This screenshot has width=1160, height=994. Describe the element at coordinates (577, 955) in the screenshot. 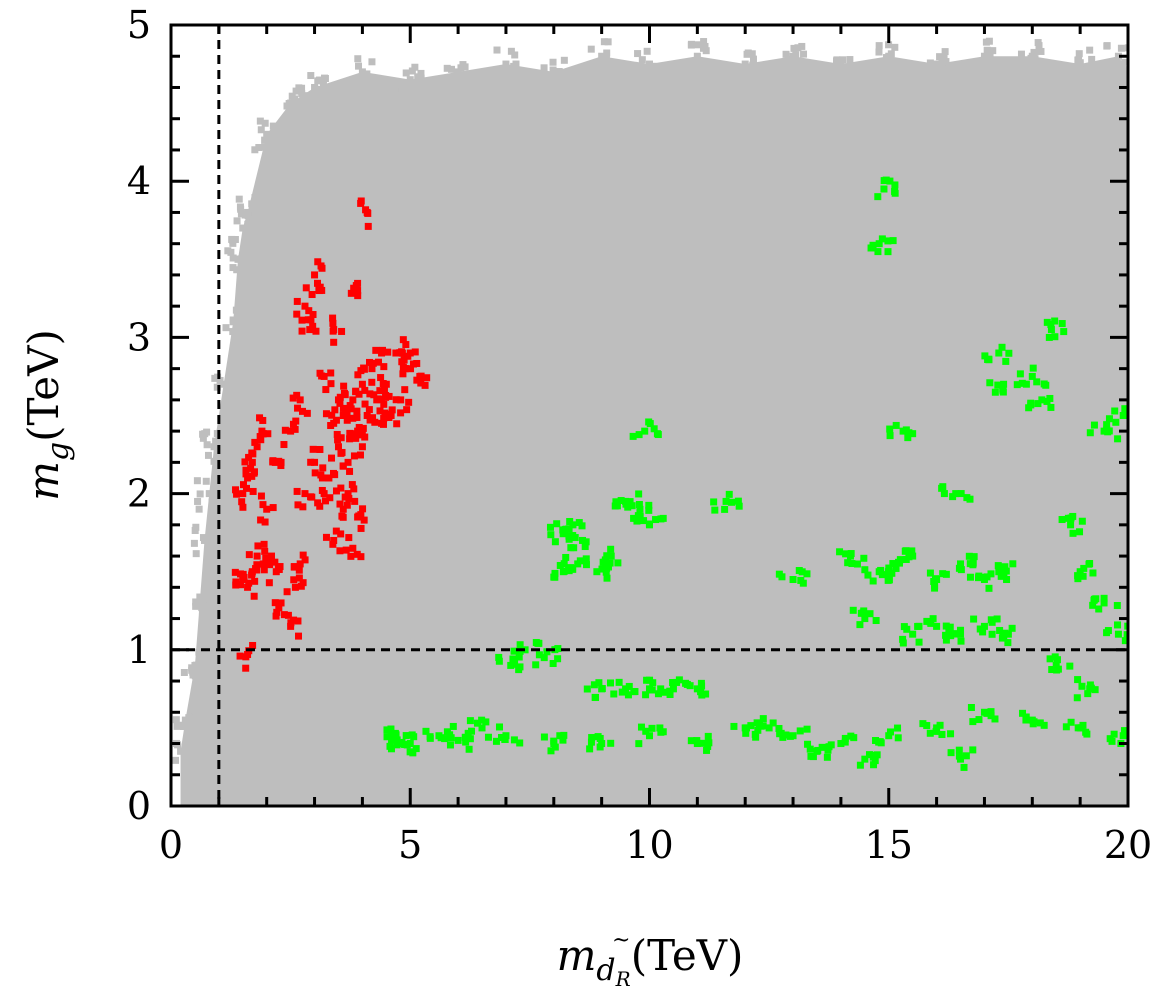

I see `x-axis-symbol: m` at that location.